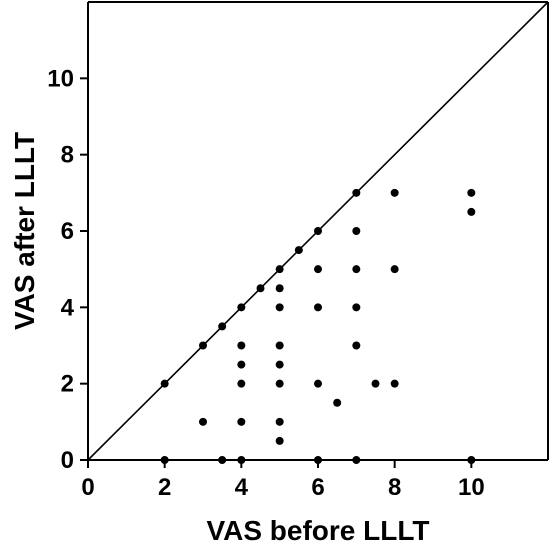 The width and height of the screenshot is (550, 549). I want to click on y-tick-label: 4, so click(68, 307).